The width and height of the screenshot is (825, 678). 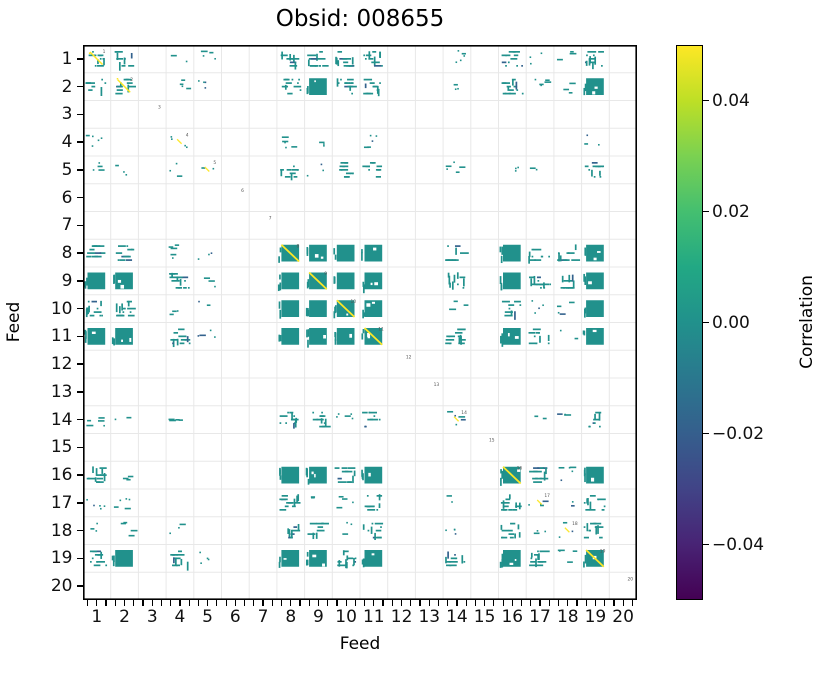 What do you see at coordinates (61, 586) in the screenshot?
I see `y-tick-label: 20` at bounding box center [61, 586].